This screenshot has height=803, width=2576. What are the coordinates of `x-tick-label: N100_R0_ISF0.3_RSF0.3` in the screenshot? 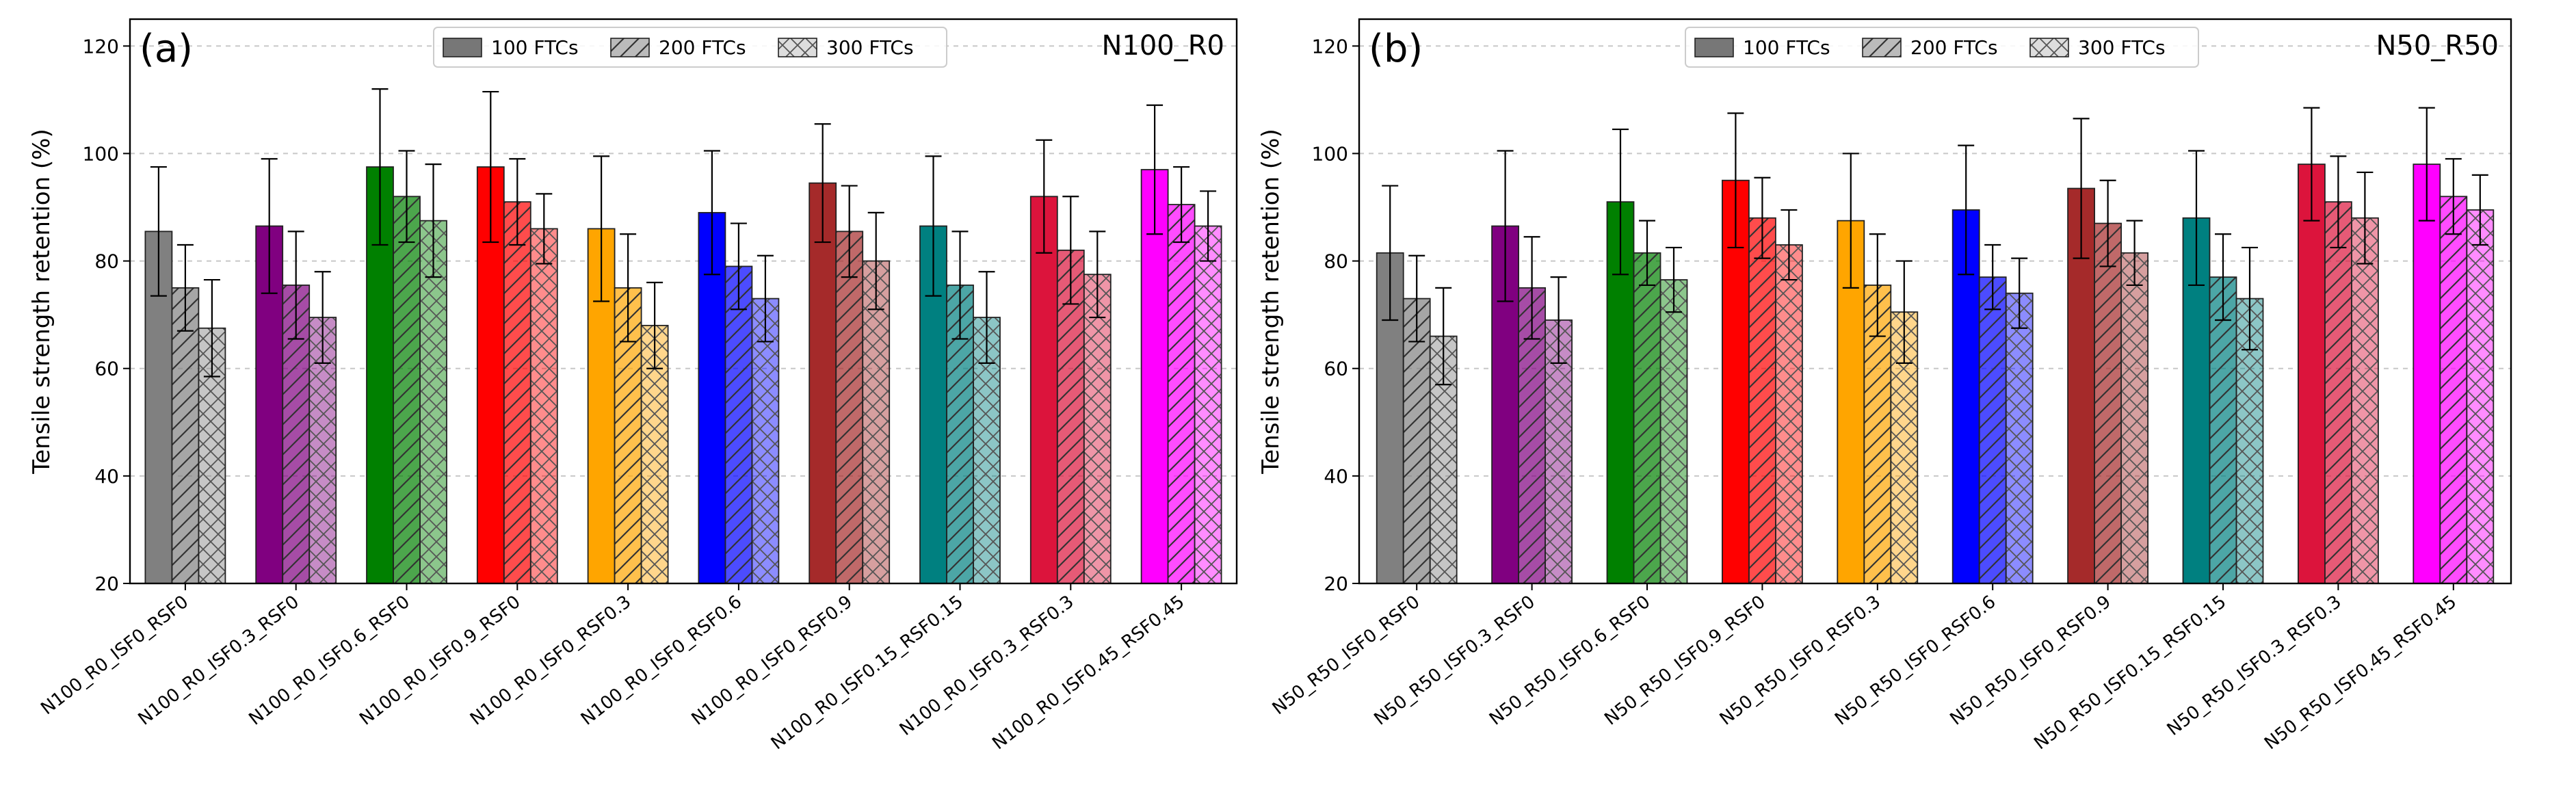 It's located at (987, 666).